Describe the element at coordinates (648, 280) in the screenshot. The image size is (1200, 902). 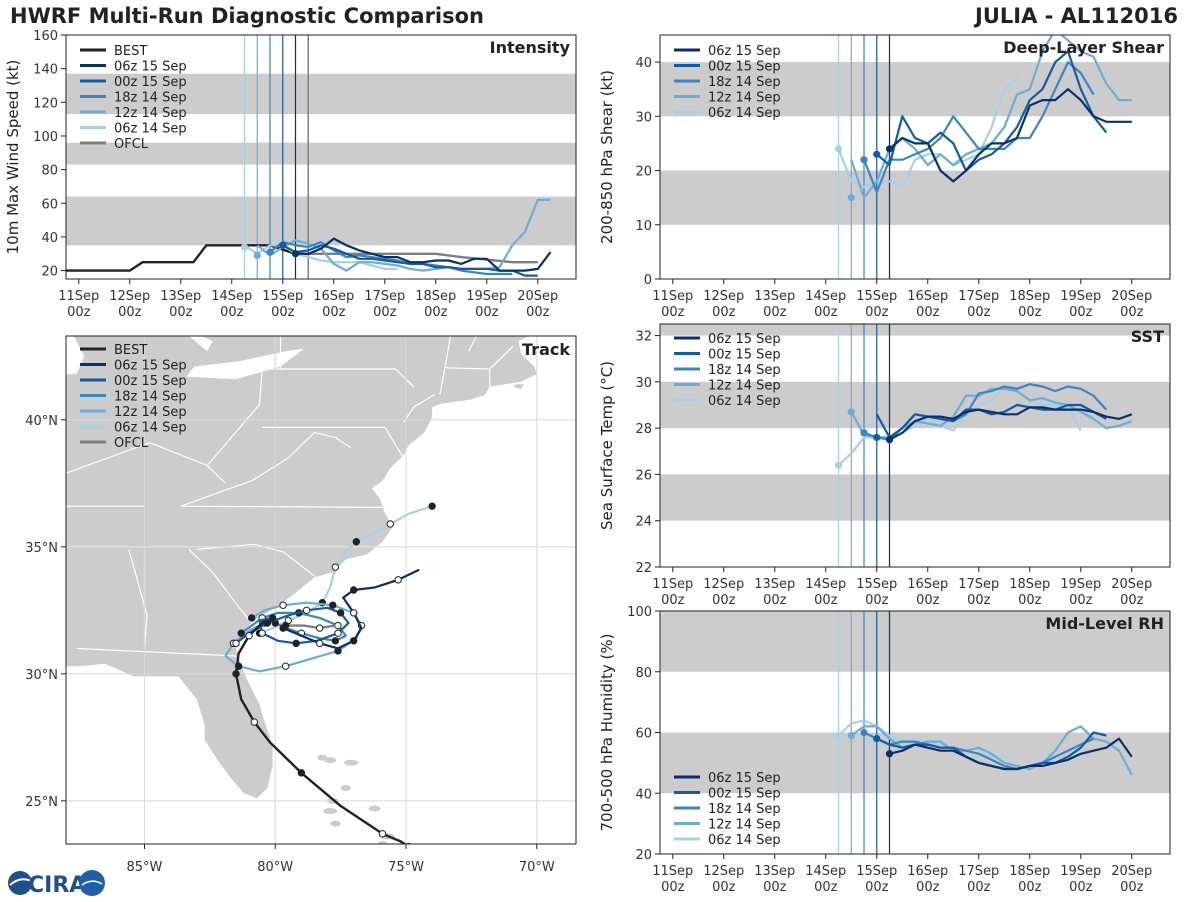
I see `shear-ytick-label: 0` at that location.